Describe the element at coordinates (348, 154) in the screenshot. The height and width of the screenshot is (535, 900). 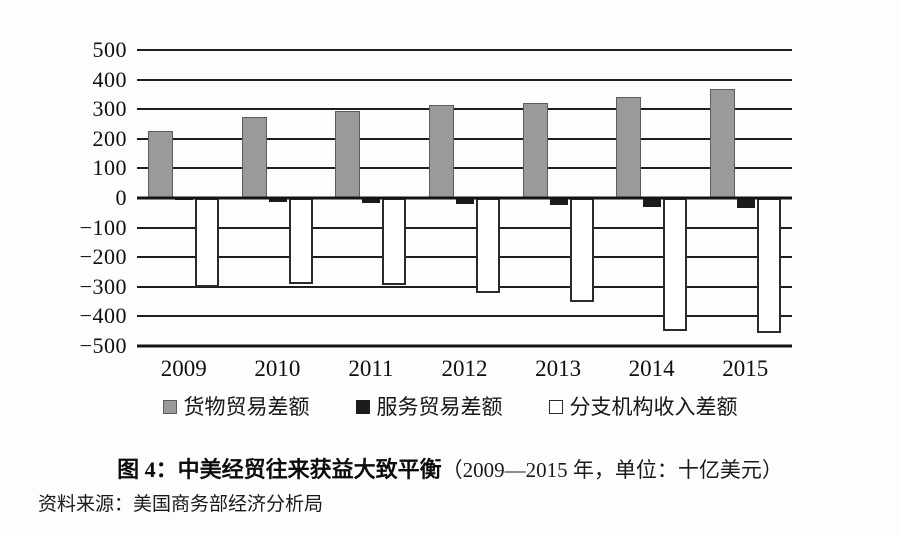
I see `bar-goods-2011` at that location.